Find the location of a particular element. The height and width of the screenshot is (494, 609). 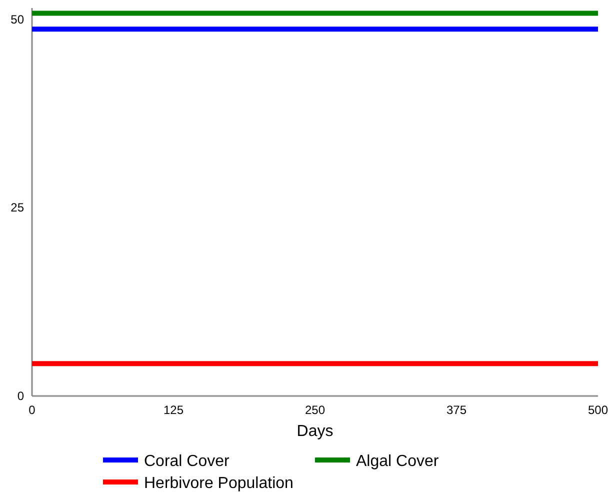

x-tick-label: 125 is located at coordinates (173, 410).